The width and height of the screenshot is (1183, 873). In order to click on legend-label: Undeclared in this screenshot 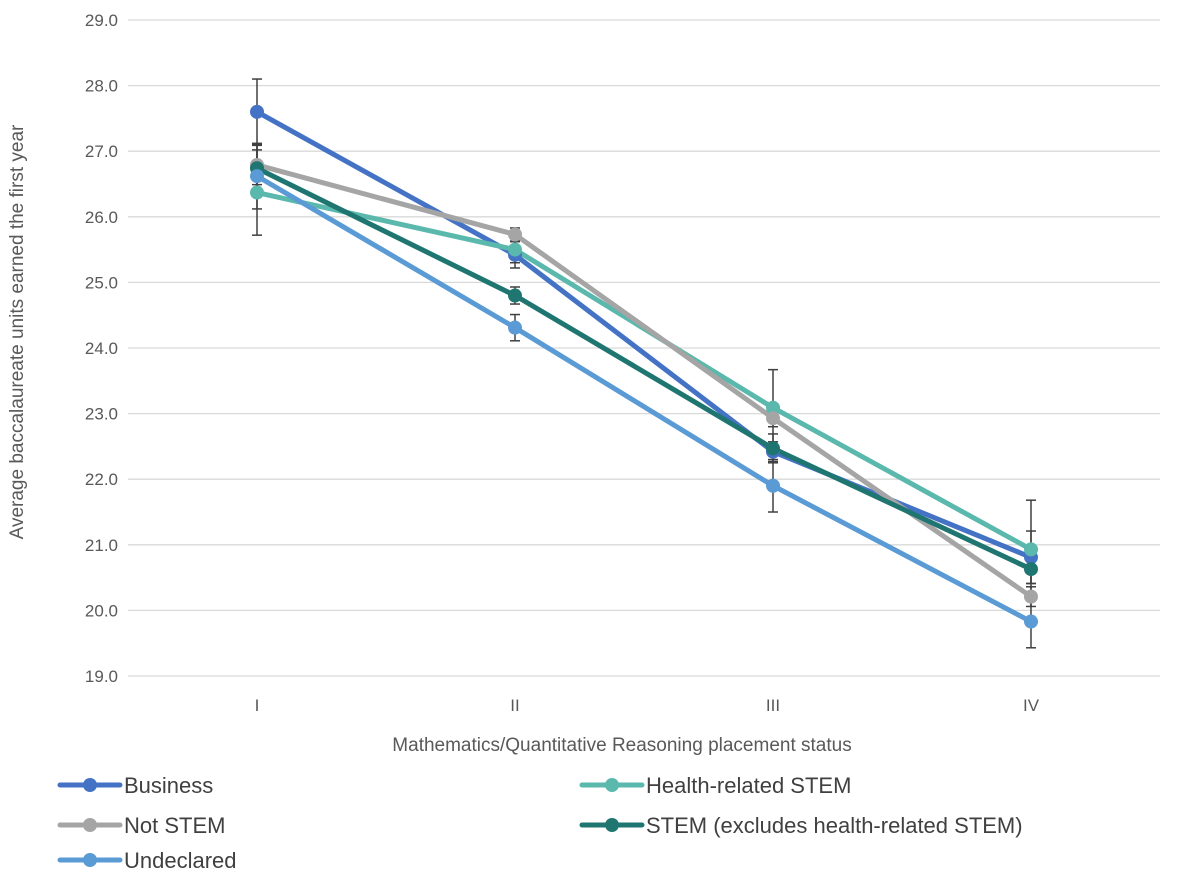, I will do `click(180, 860)`.